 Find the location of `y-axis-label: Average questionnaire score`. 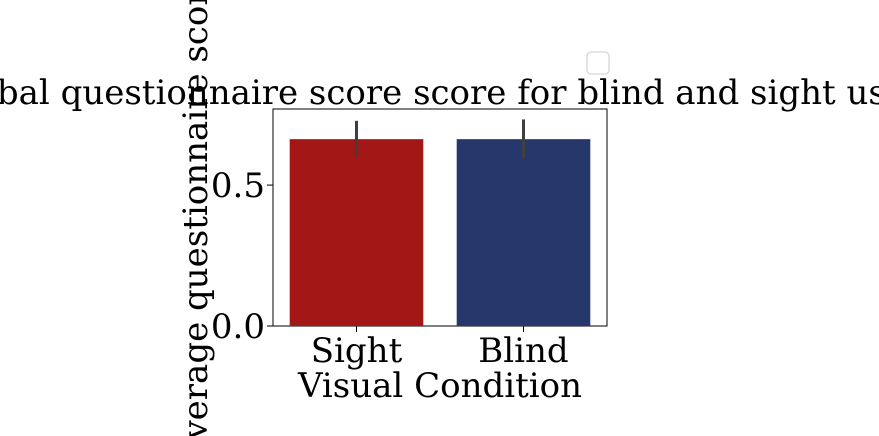

y-axis-label: Average questionnaire score is located at coordinates (196, 218).